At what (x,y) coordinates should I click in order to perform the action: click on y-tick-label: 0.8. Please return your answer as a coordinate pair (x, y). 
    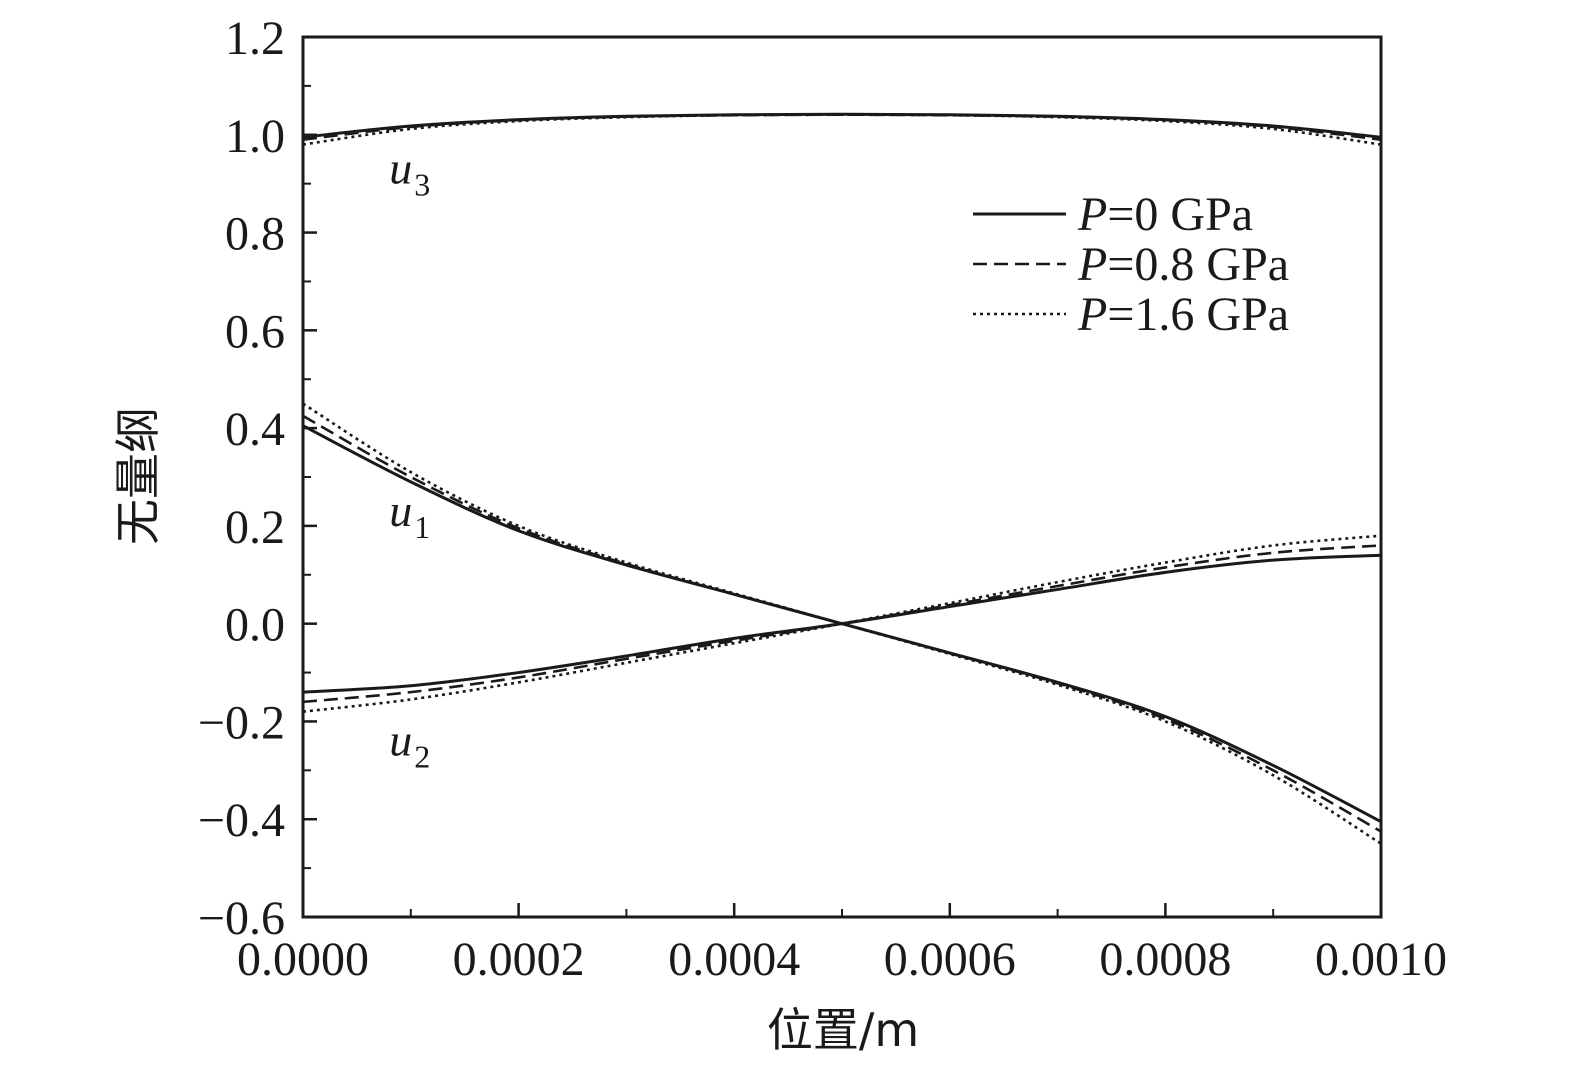
    Looking at the image, I should click on (255, 234).